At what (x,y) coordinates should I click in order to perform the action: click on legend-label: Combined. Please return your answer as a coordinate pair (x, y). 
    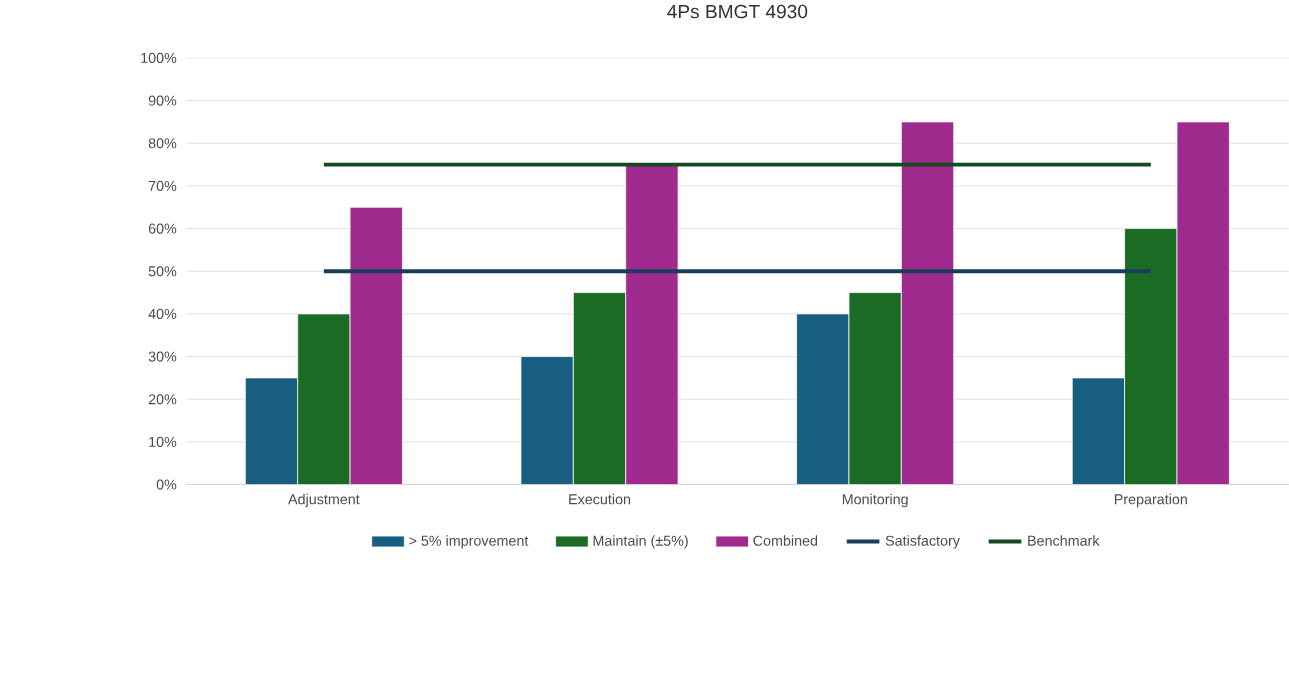
    Looking at the image, I should click on (785, 540).